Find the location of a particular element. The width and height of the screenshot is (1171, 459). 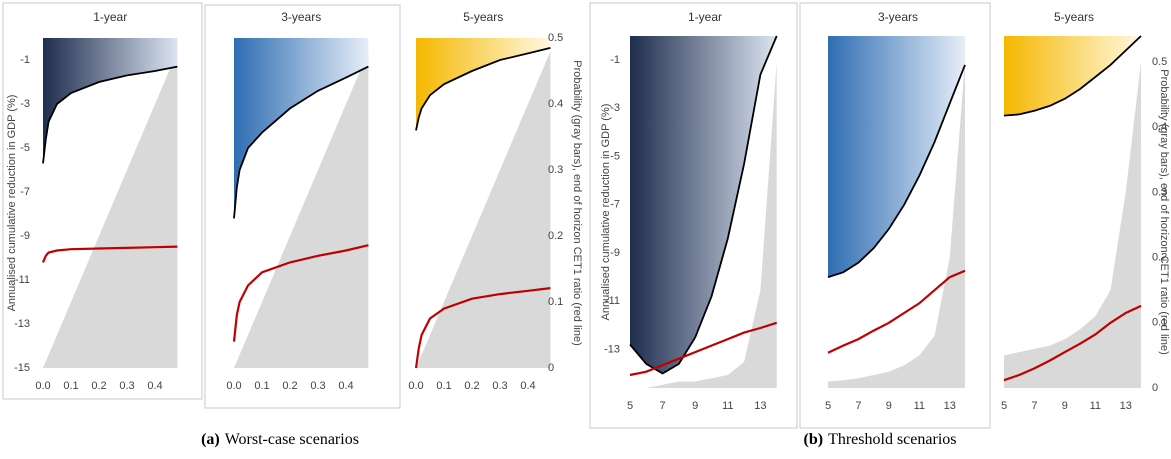

caption-label: (a) is located at coordinates (210, 439).